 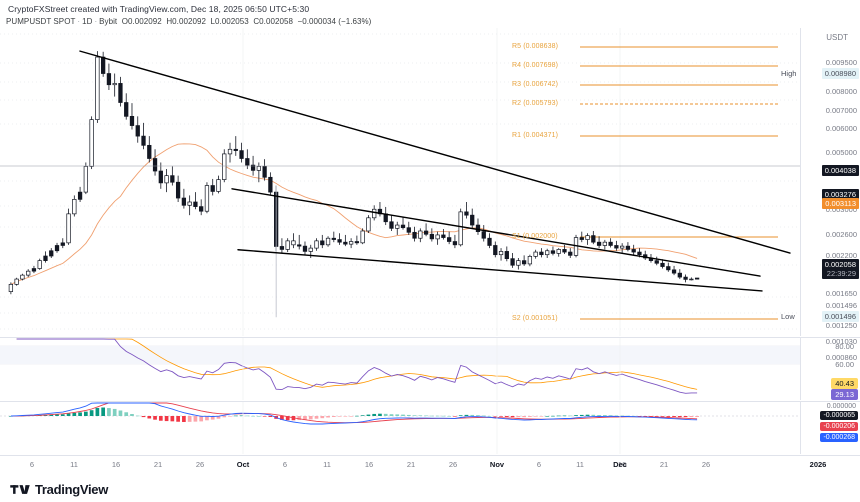 I want to click on macd-histogram-label: -0.000065, so click(x=839, y=415).